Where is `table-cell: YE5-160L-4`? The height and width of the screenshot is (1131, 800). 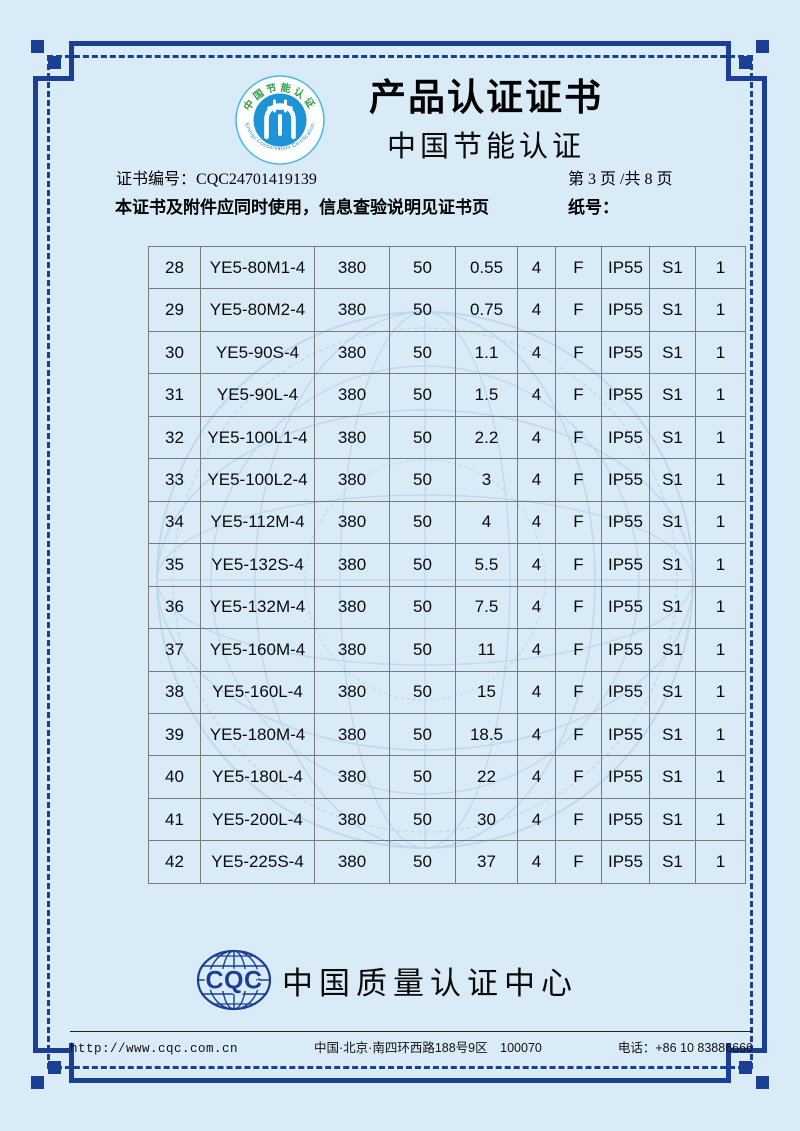 table-cell: YE5-160L-4 is located at coordinates (257, 692).